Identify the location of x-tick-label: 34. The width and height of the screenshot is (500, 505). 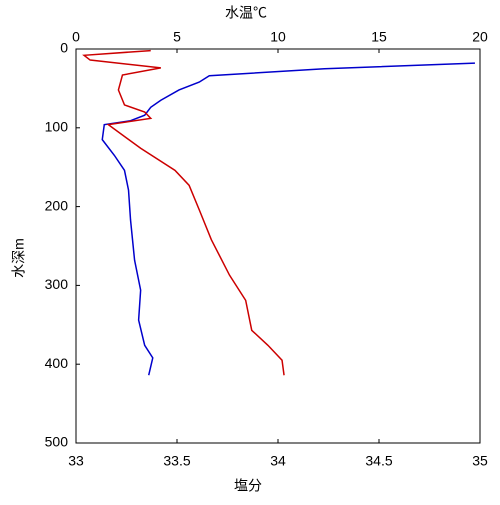
(278, 461).